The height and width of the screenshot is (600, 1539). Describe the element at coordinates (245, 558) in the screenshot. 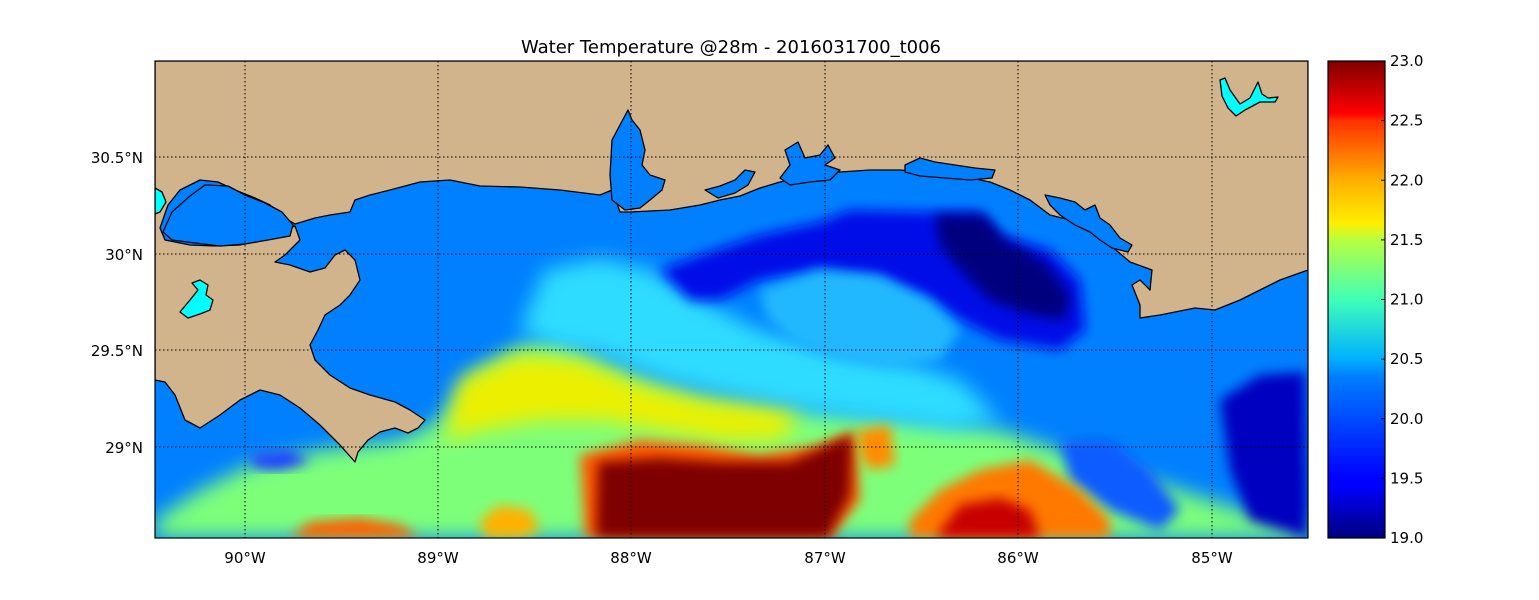

I see `x-tick-label: 90°W` at that location.